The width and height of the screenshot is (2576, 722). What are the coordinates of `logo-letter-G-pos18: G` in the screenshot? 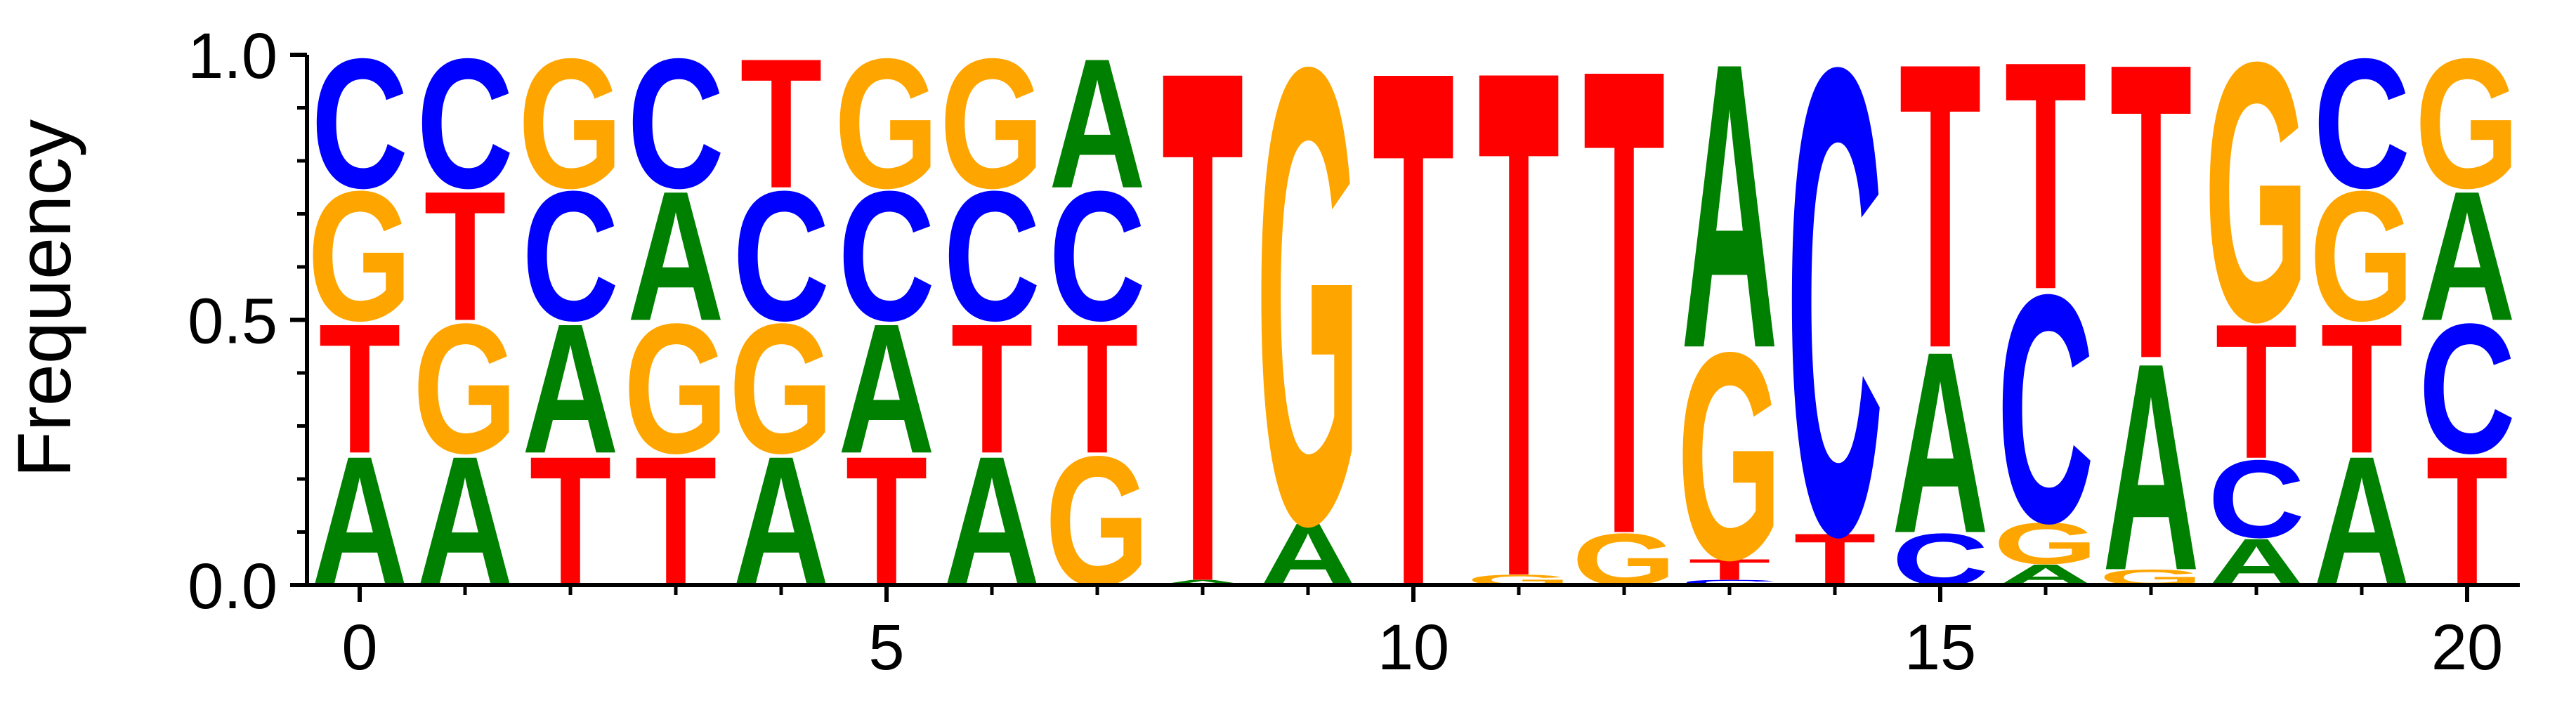 It's located at (2256, 199).